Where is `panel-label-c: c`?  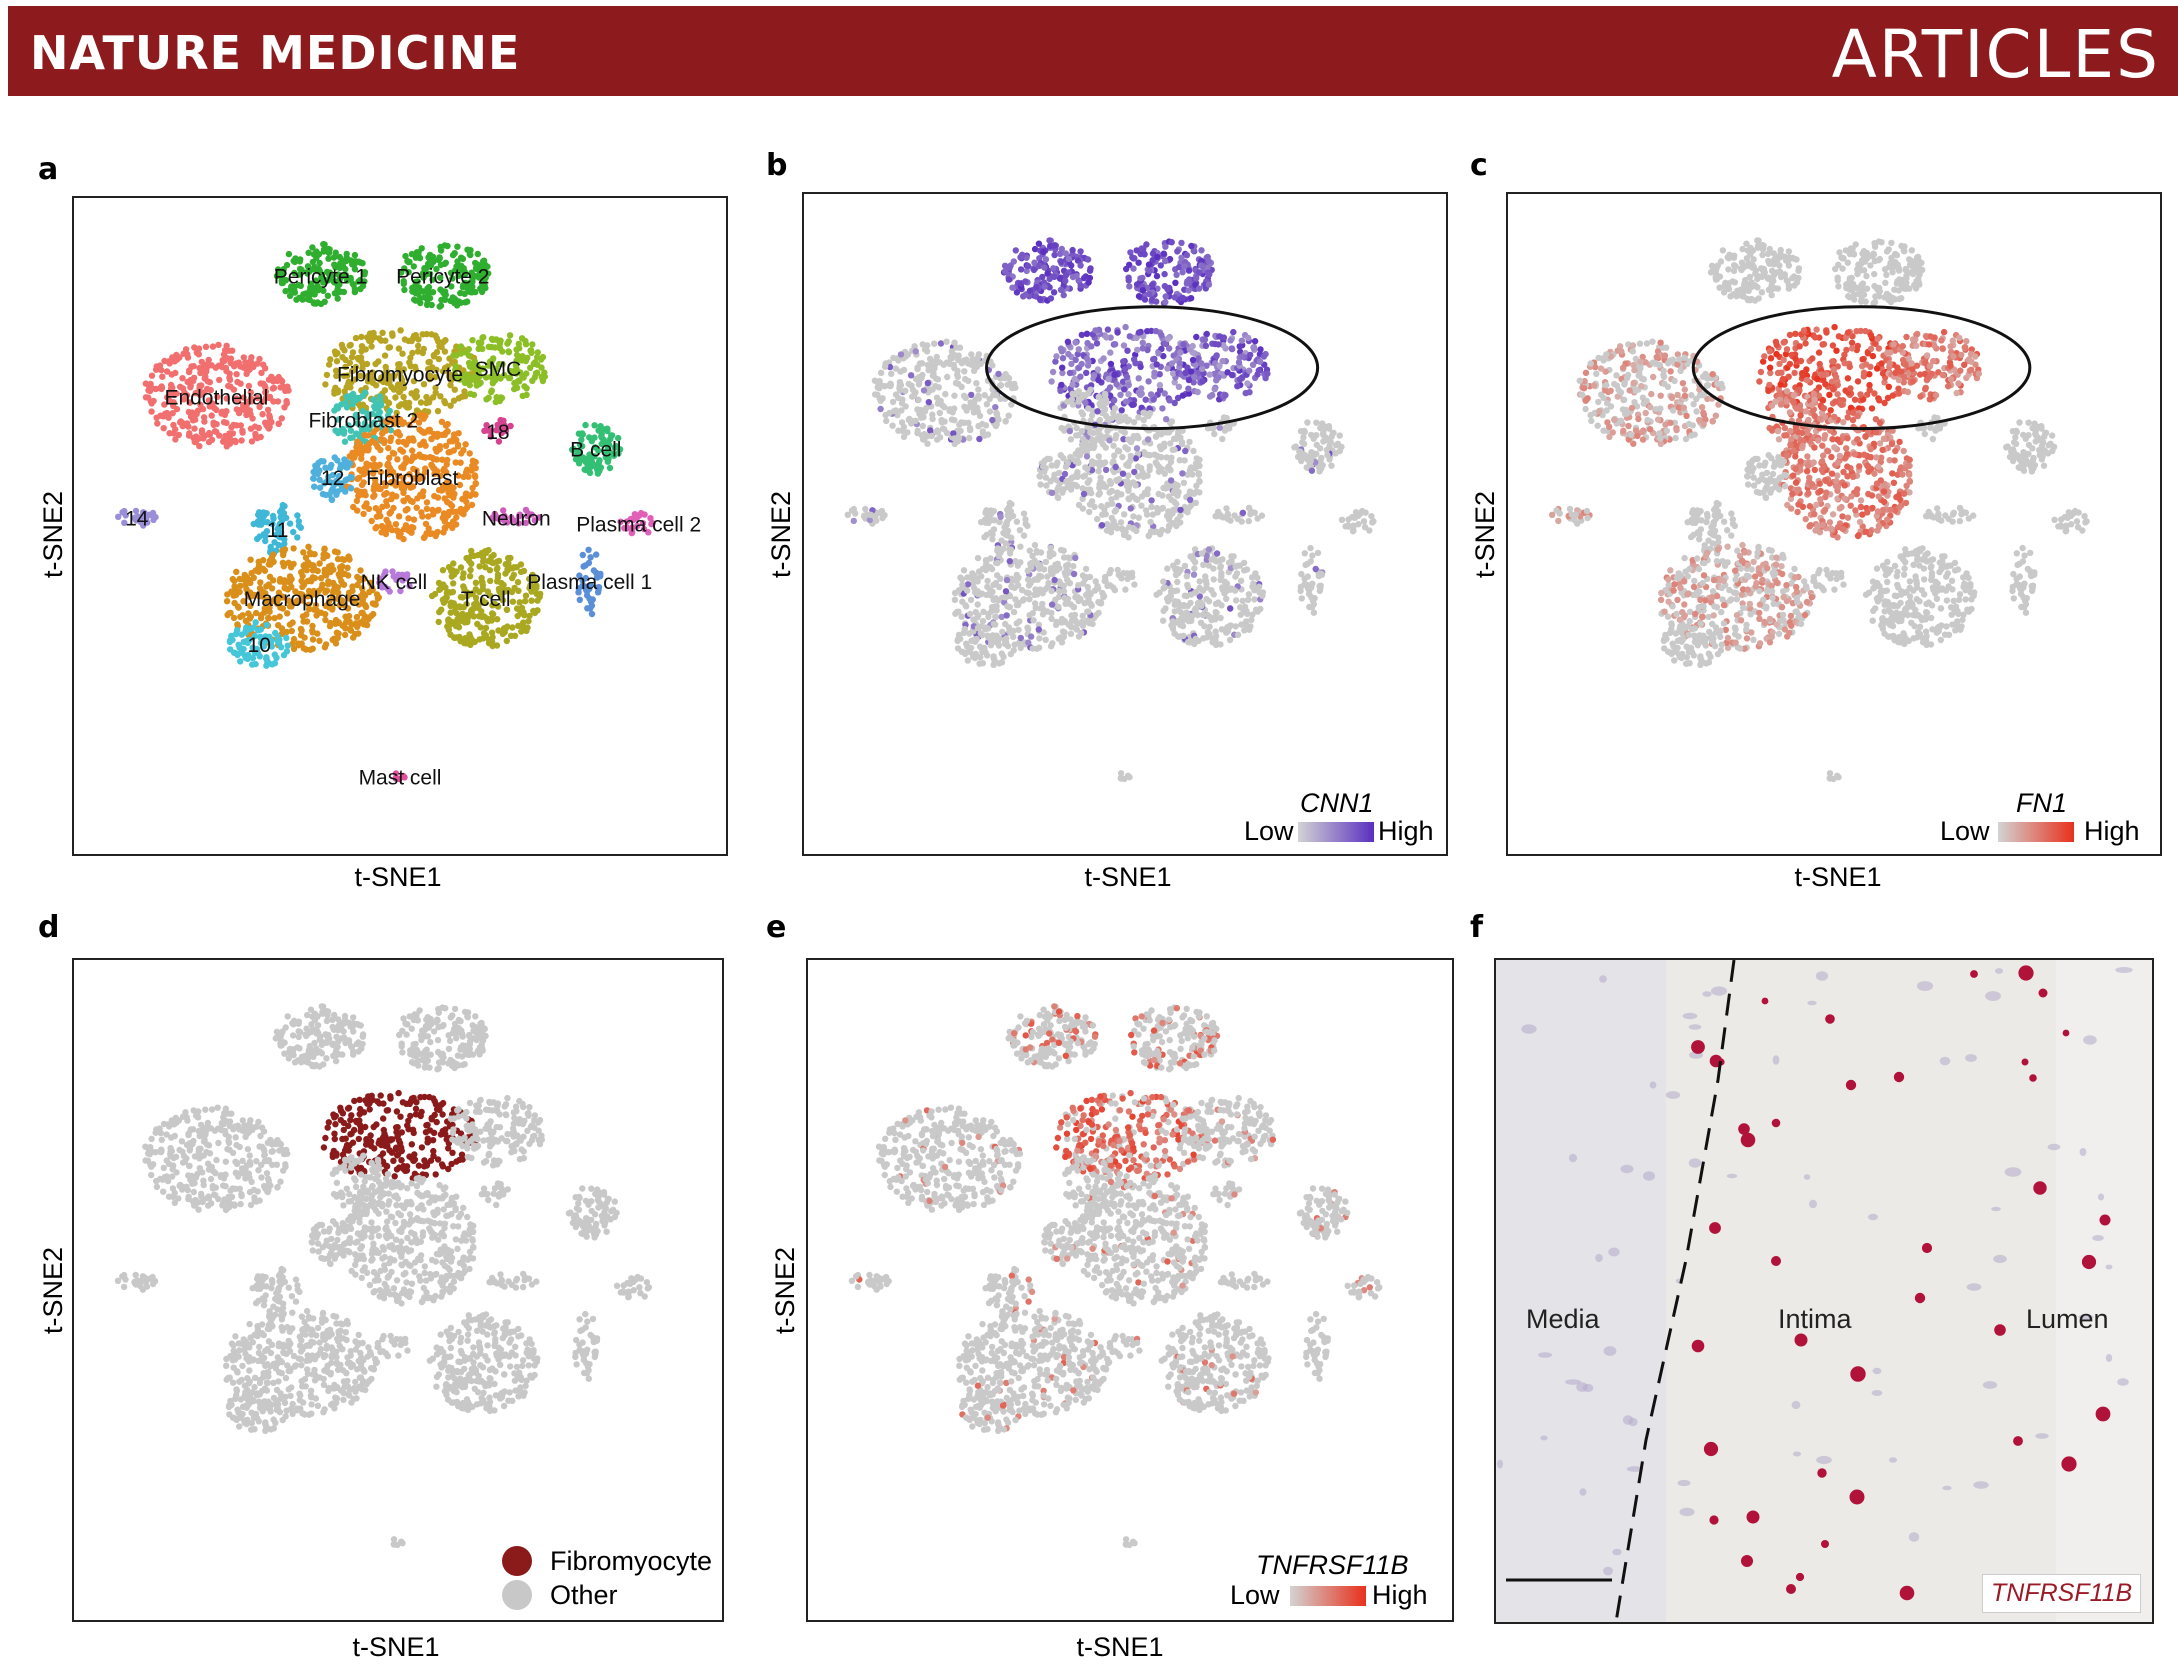
panel-label-c: c is located at coordinates (1479, 165).